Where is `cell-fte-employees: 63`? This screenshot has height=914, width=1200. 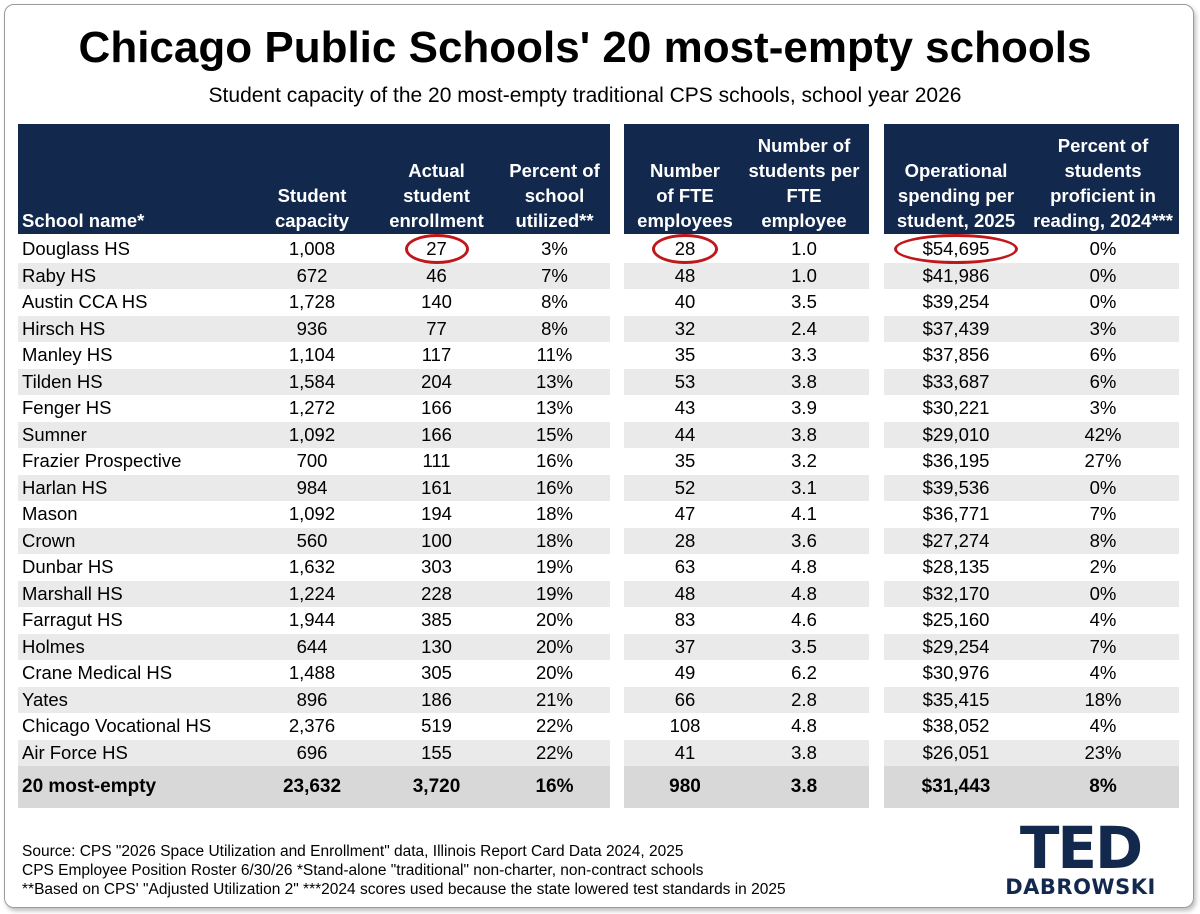 cell-fte-employees: 63 is located at coordinates (685, 566).